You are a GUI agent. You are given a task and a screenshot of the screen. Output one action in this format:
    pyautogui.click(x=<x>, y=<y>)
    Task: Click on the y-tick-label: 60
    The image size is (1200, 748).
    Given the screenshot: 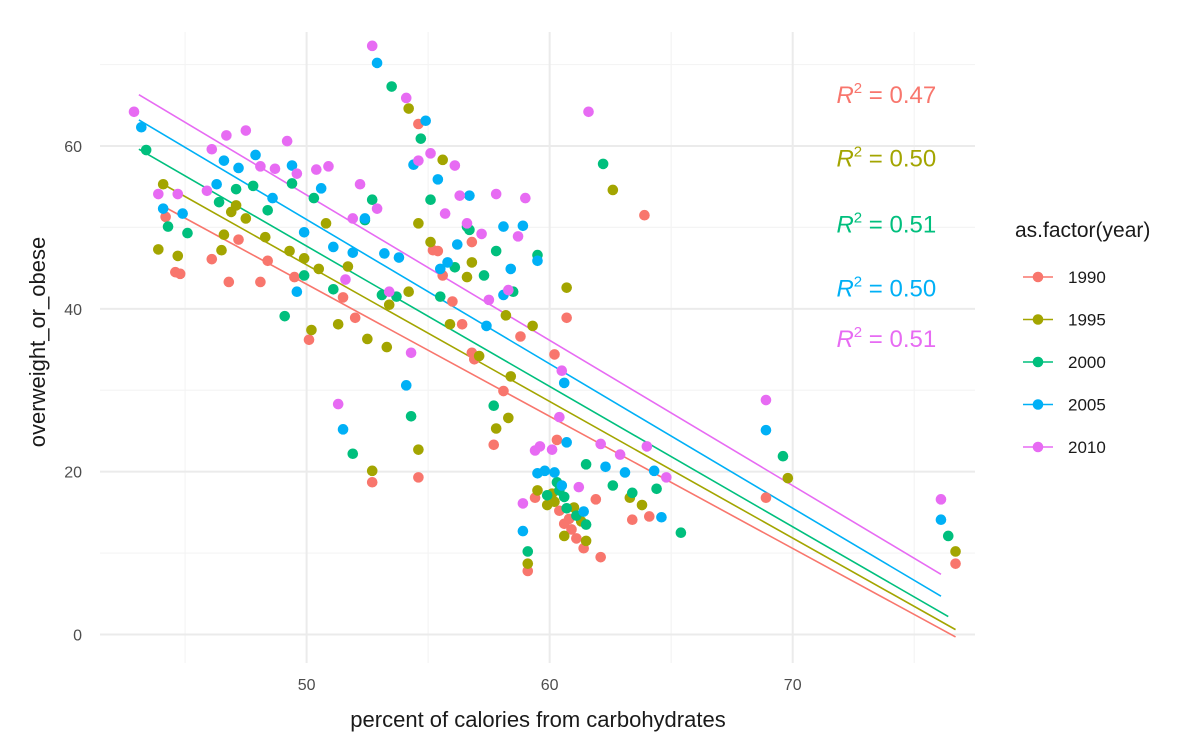 What is the action you would take?
    pyautogui.click(x=73, y=147)
    